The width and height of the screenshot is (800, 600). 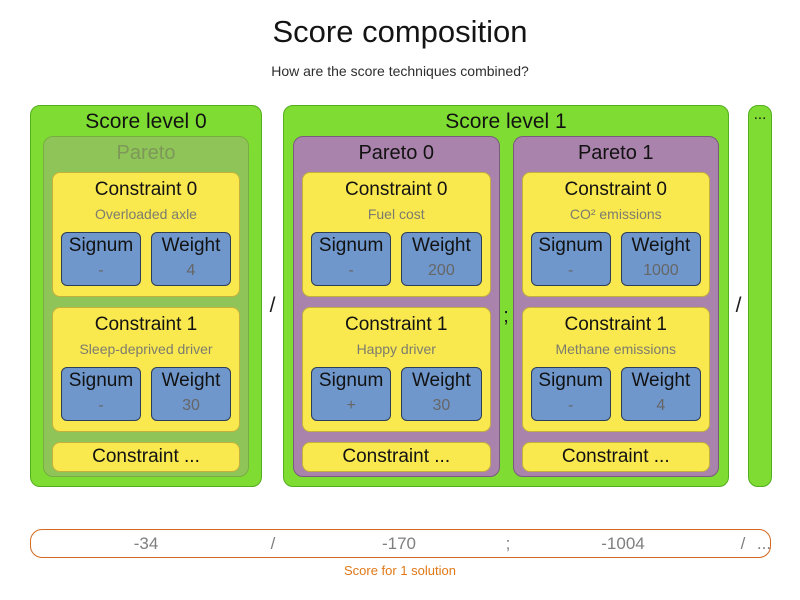 I want to click on pareto-title: Pareto, so click(x=146, y=153).